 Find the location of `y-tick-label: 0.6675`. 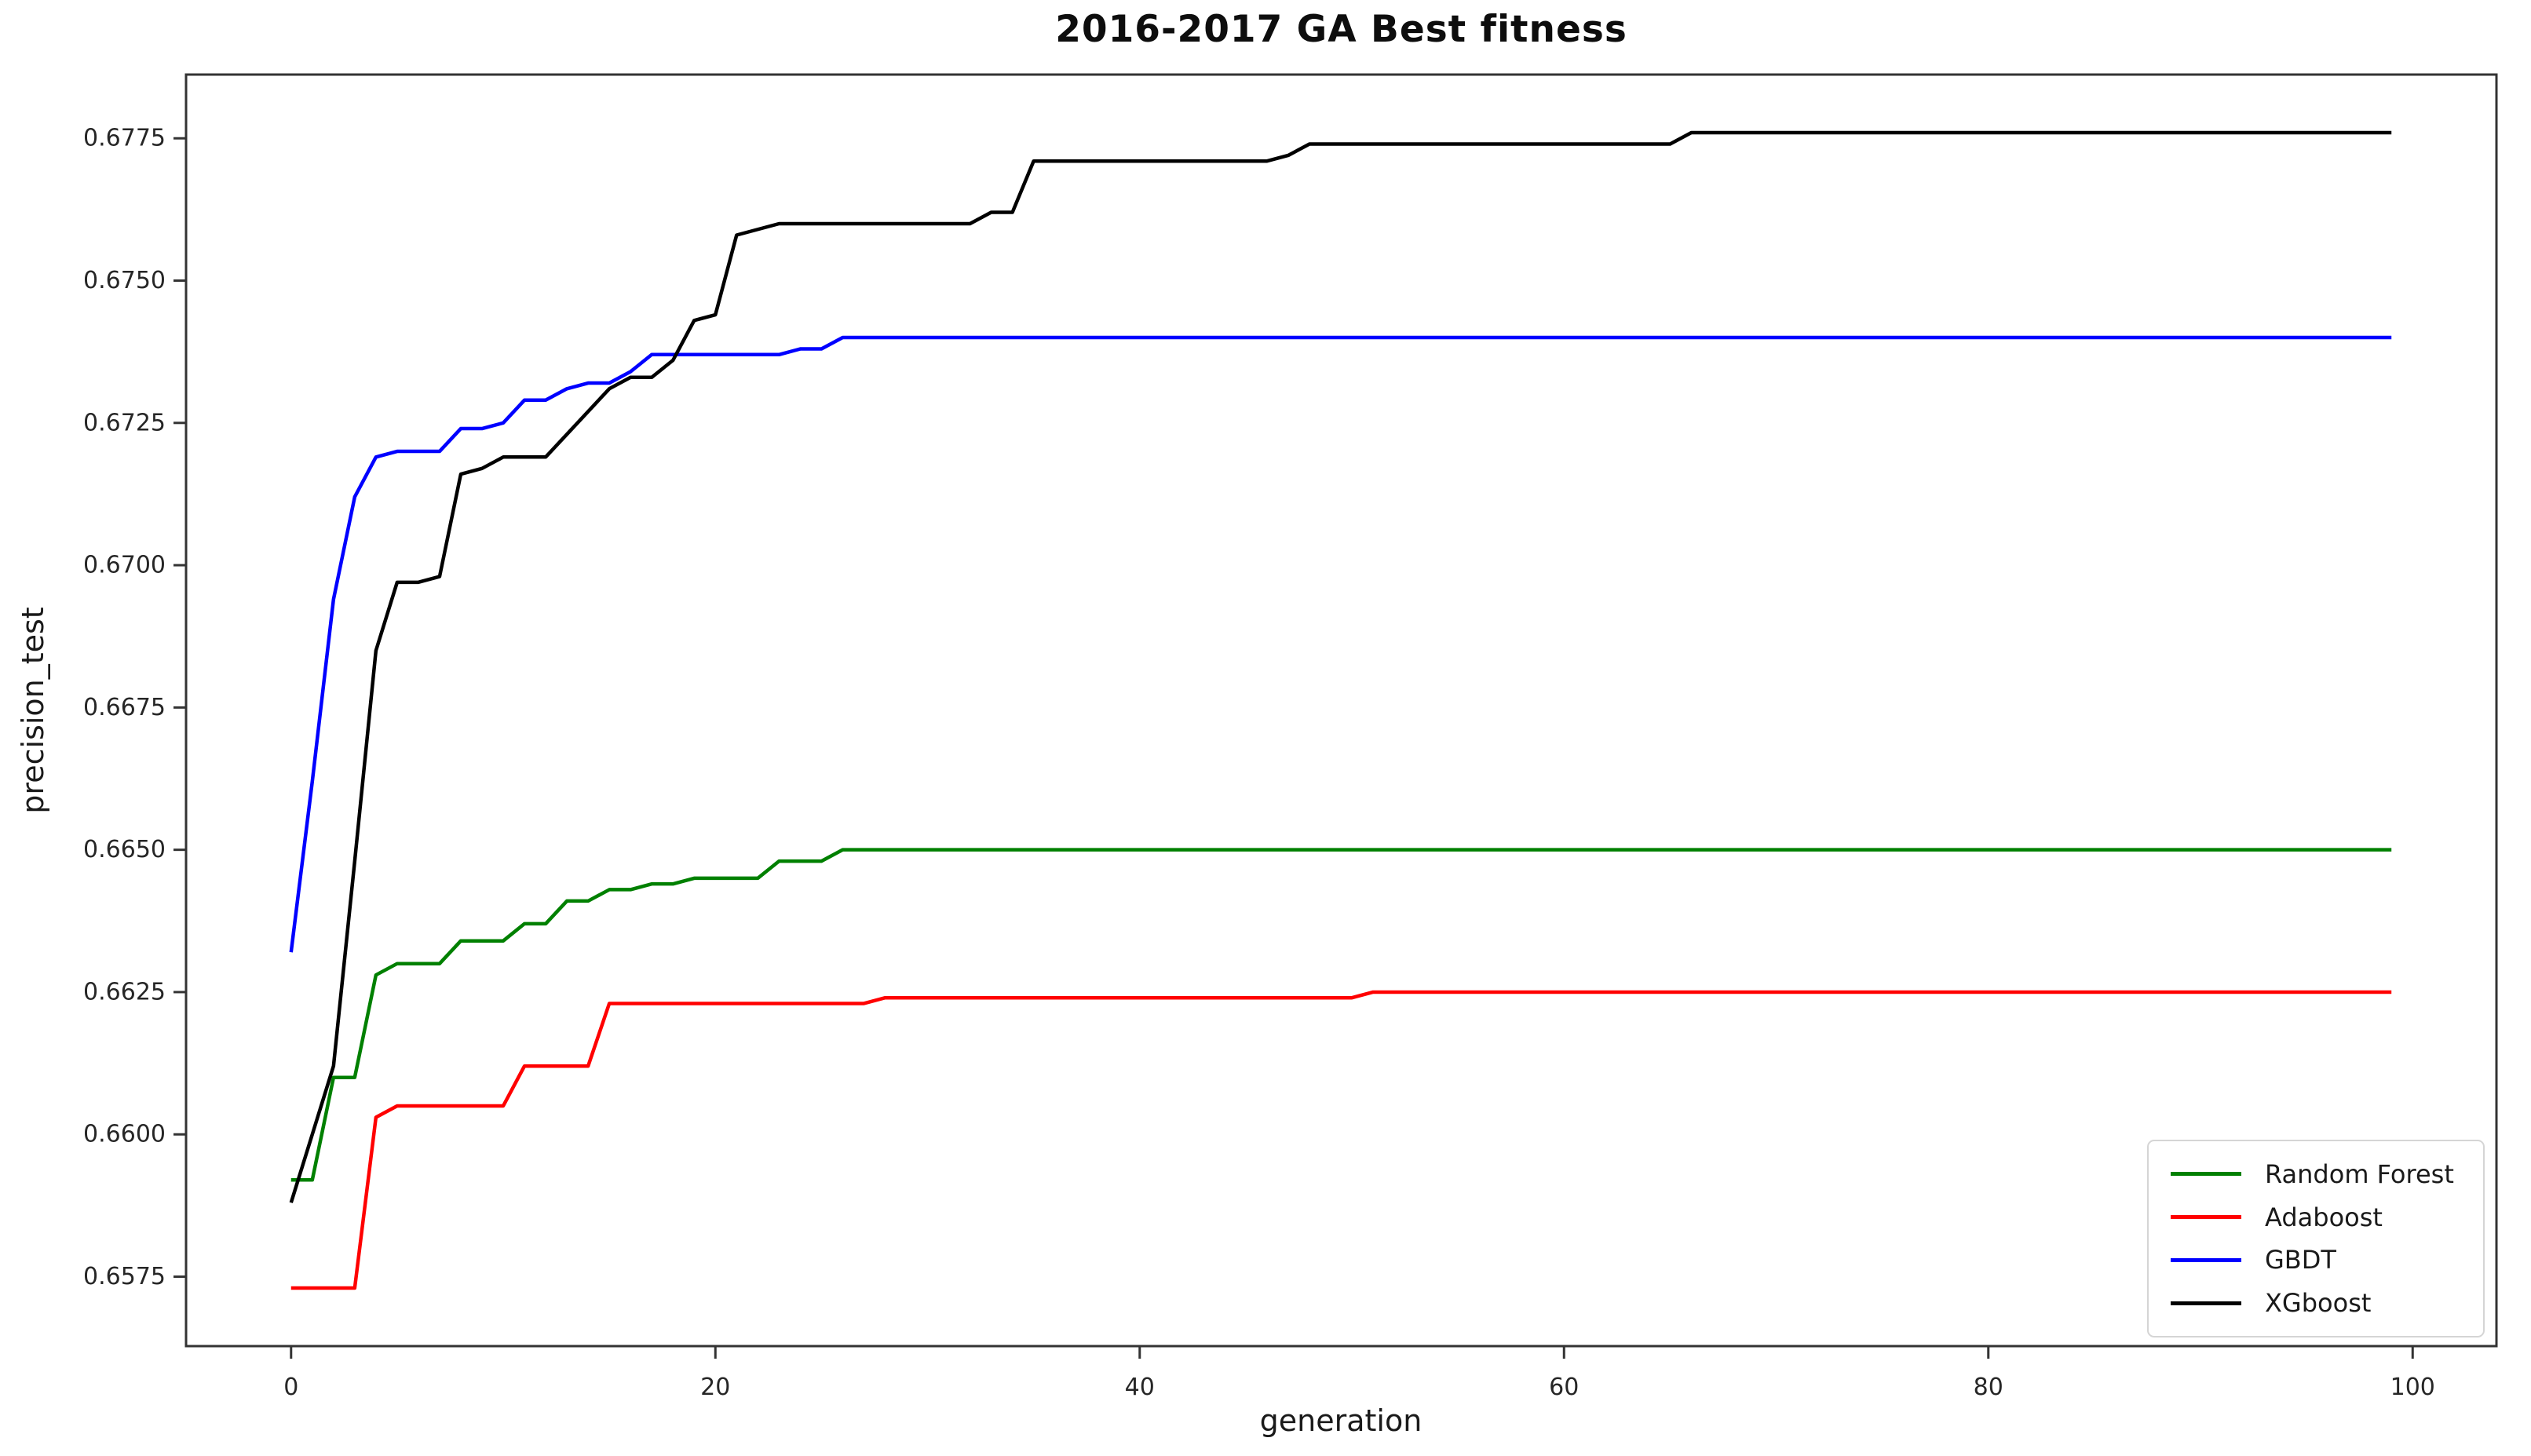

y-tick-label: 0.6675 is located at coordinates (124, 707).